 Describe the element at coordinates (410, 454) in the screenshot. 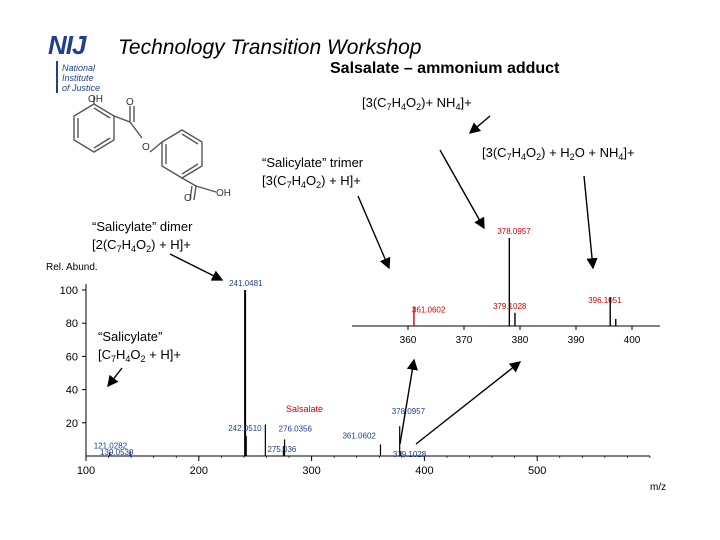

I see `peak-label: 379.1028` at that location.